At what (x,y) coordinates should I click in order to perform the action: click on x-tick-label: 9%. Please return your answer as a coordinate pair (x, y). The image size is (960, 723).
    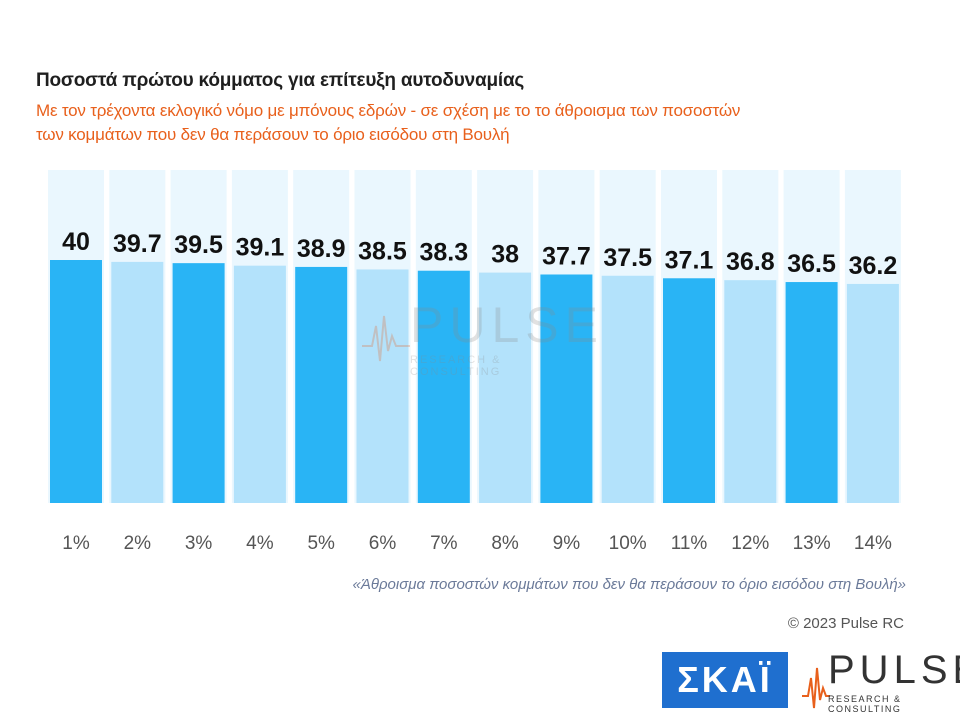
    Looking at the image, I should click on (567, 543).